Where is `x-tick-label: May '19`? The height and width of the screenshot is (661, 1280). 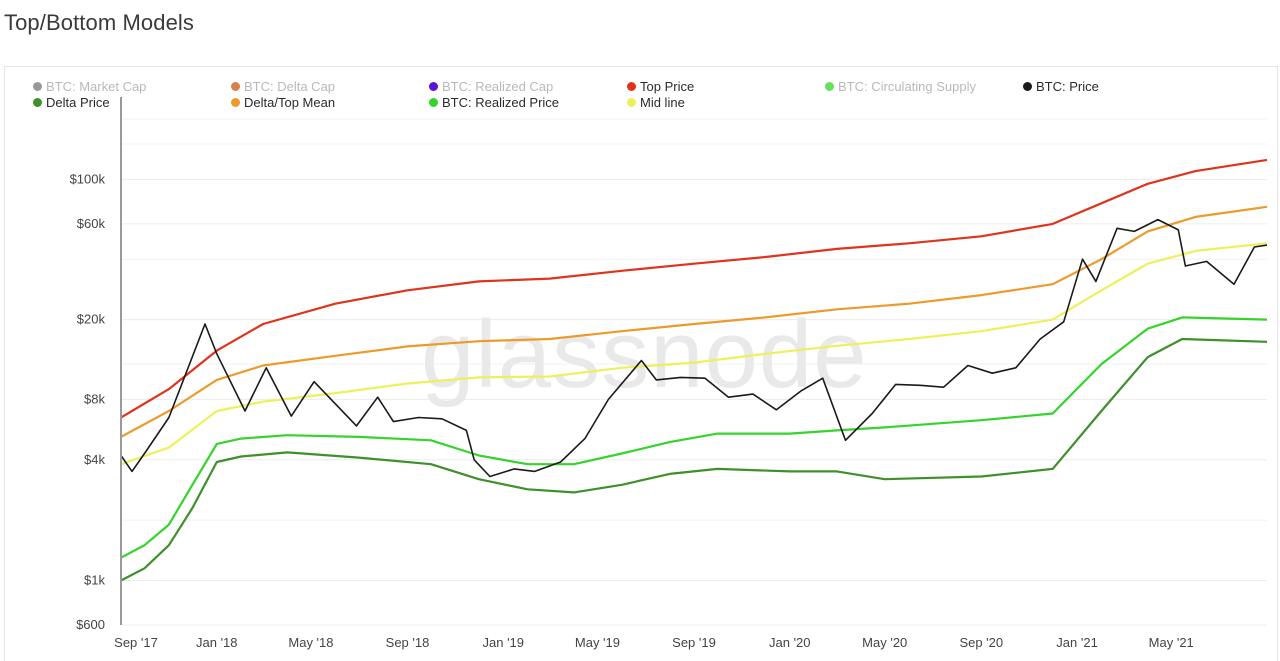 x-tick-label: May '19 is located at coordinates (597, 642).